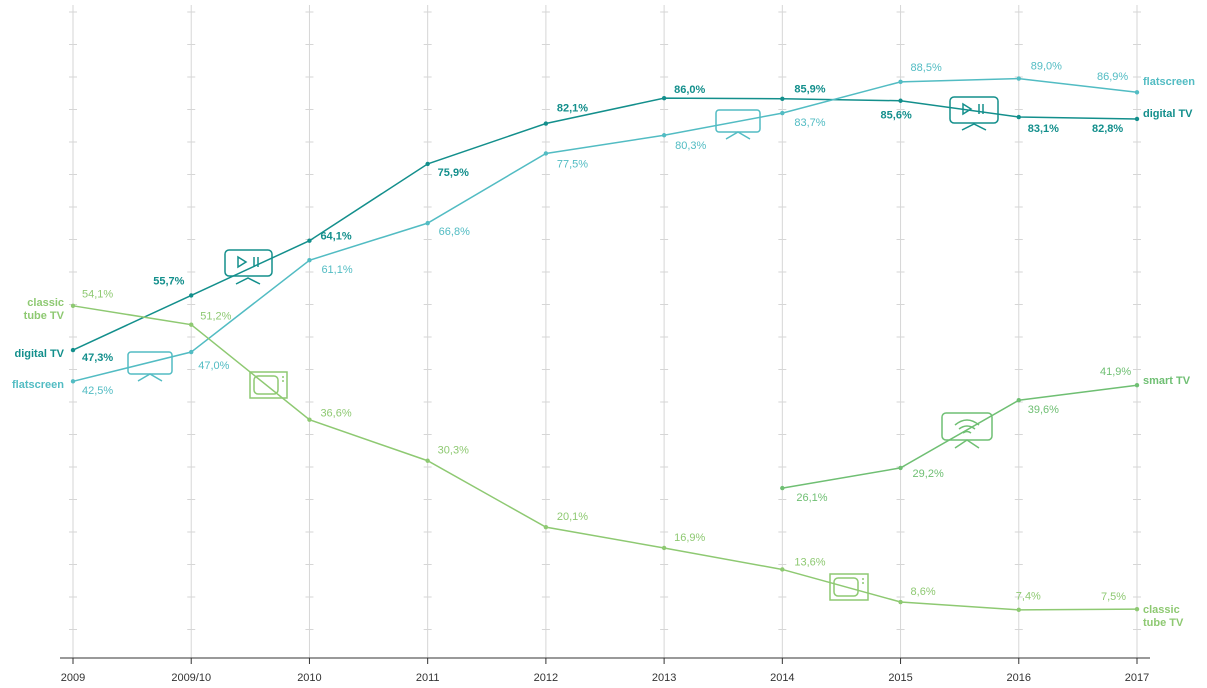 The width and height of the screenshot is (1207, 688). Describe the element at coordinates (453, 173) in the screenshot. I see `value-label: 75,9%` at that location.